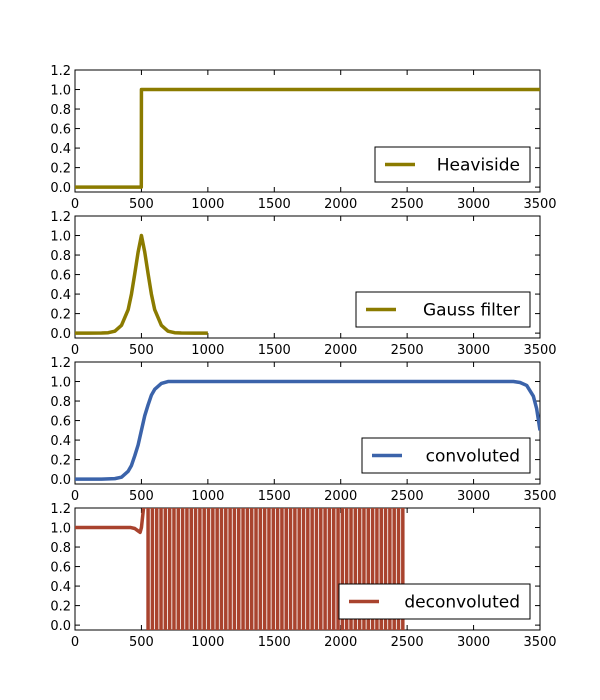 The image size is (600, 700). What do you see at coordinates (471, 311) in the screenshot?
I see `legend-label: Gauss filter` at bounding box center [471, 311].